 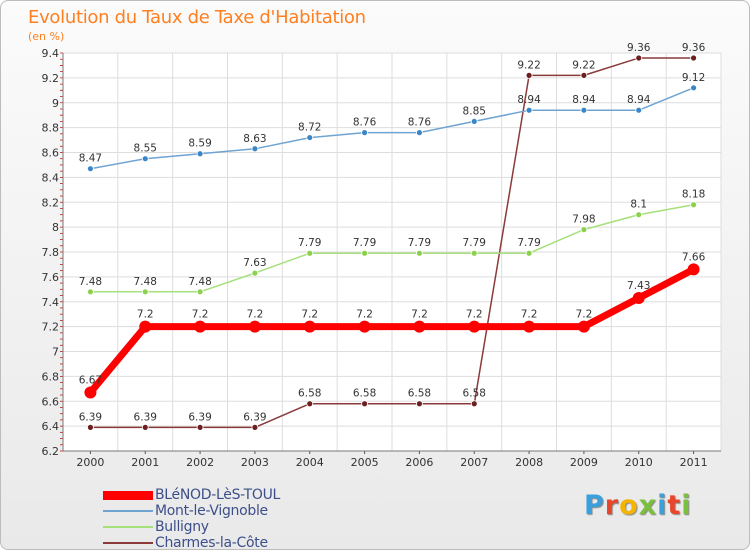 What do you see at coordinates (638, 205) in the screenshot?
I see `data-label: 8.1` at bounding box center [638, 205].